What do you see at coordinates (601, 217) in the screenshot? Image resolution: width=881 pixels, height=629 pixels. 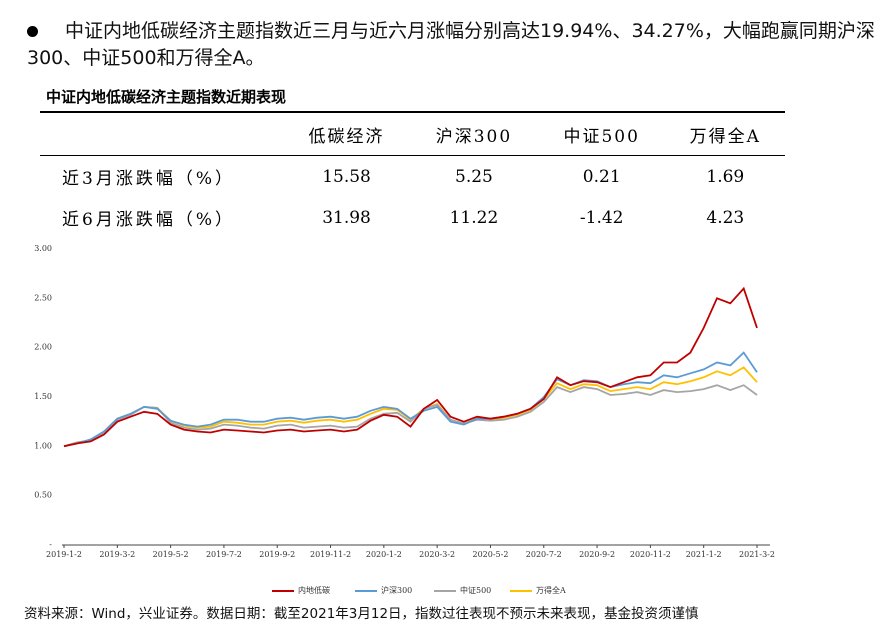 I see `cell: -1.42` at bounding box center [601, 217].